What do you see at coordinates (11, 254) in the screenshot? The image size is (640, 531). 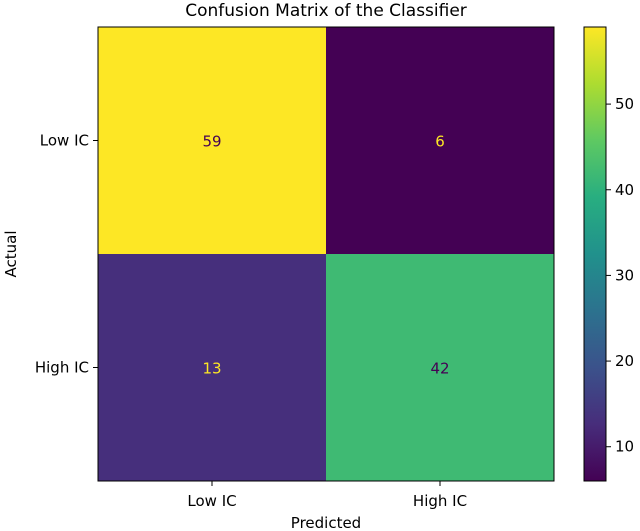 I see `y-axis-label: Actual` at bounding box center [11, 254].